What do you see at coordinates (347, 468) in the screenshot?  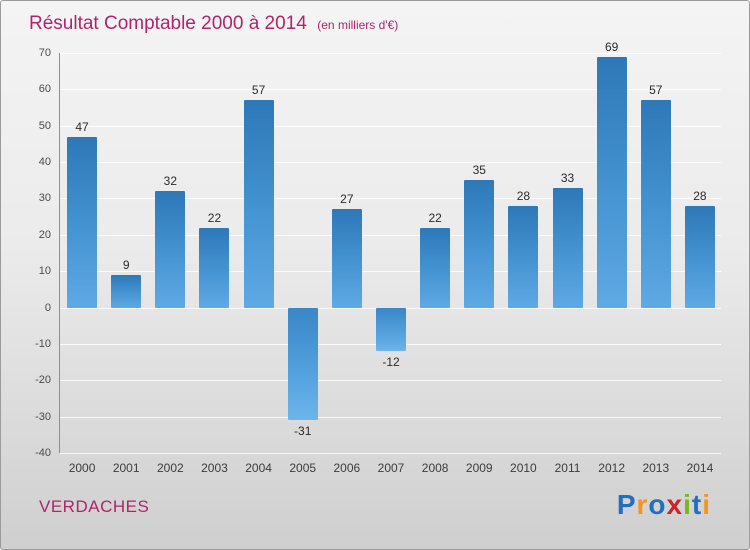 I see `x-axis-tick-label: 2006` at bounding box center [347, 468].